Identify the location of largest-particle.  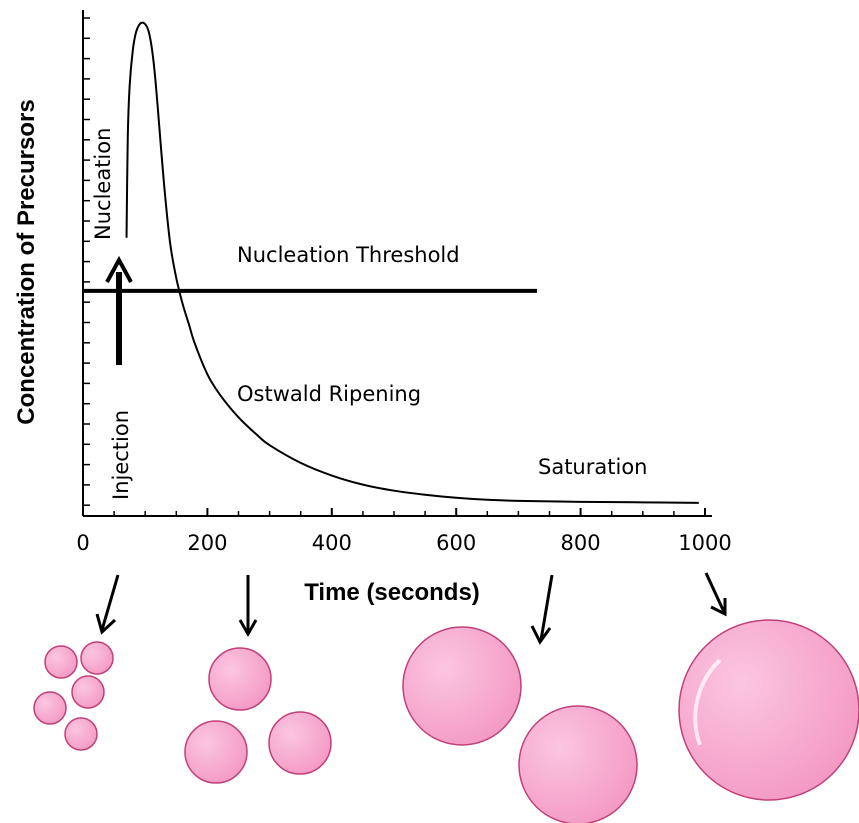
(768, 710).